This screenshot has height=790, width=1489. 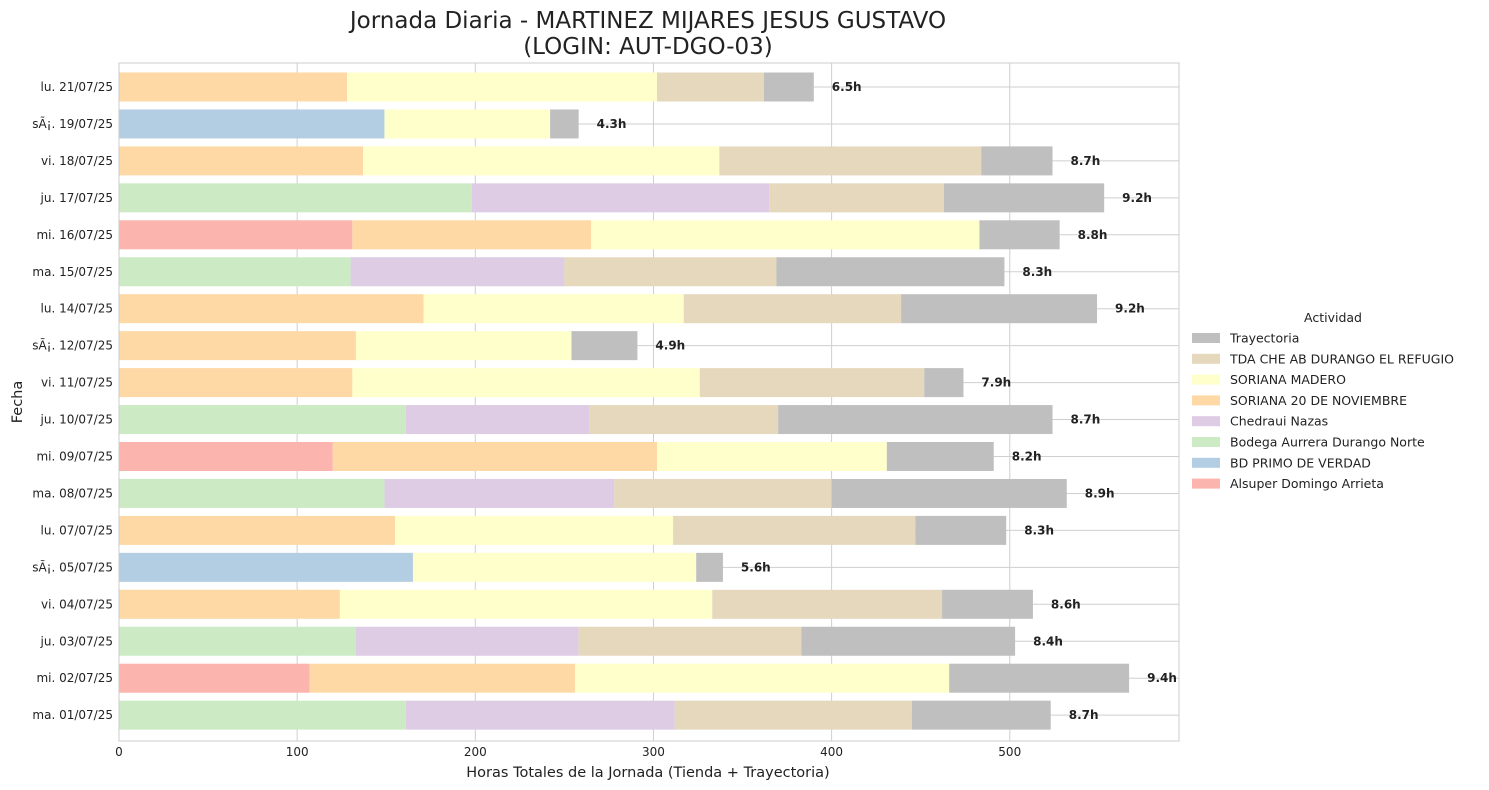 I want to click on y-tick-label: sÃ¡. 19/07/25, so click(x=72, y=123).